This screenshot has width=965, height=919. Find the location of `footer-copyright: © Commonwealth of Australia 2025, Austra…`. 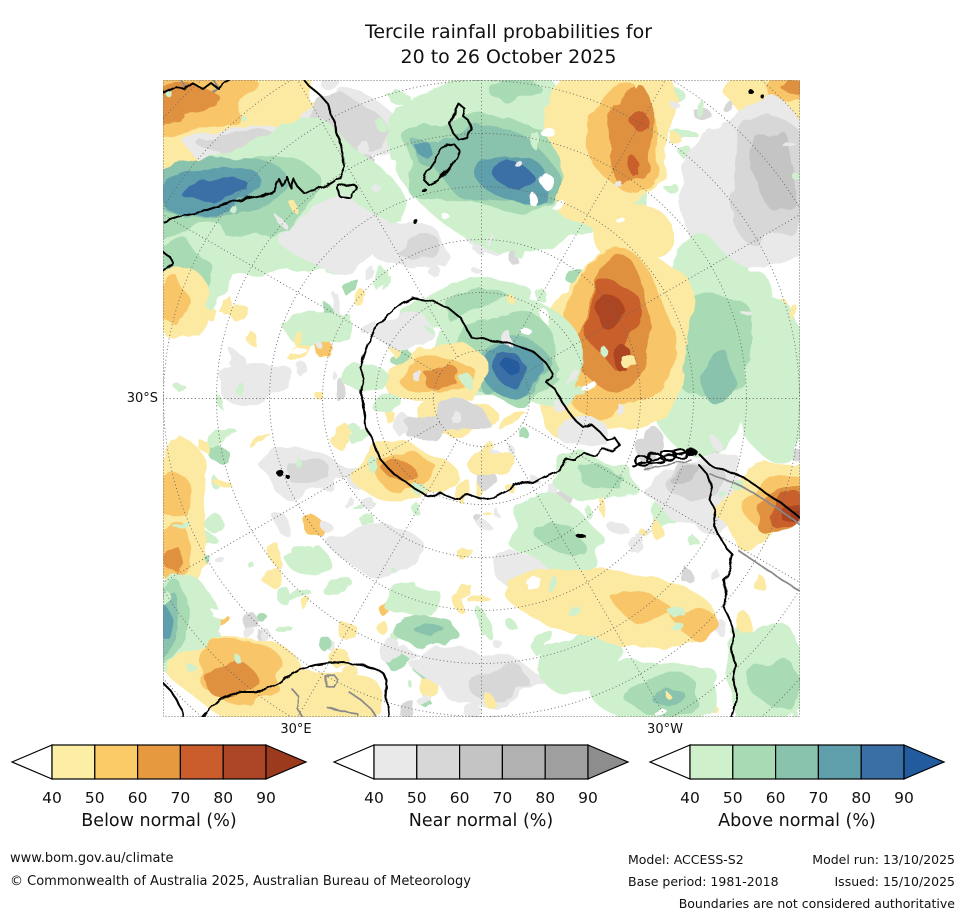

footer-copyright: © Commonwealth of Australia 2025, Austra… is located at coordinates (240, 881).